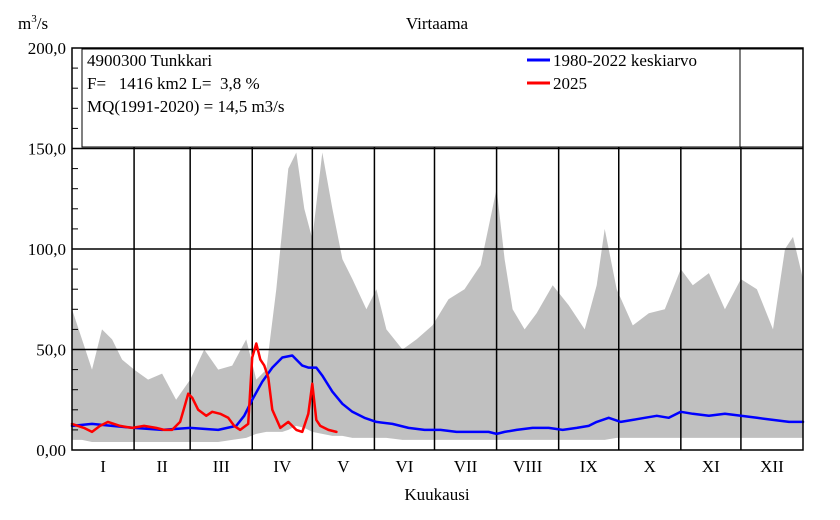 The height and width of the screenshot is (520, 840). What do you see at coordinates (650, 466) in the screenshot?
I see `month-label: X` at bounding box center [650, 466].